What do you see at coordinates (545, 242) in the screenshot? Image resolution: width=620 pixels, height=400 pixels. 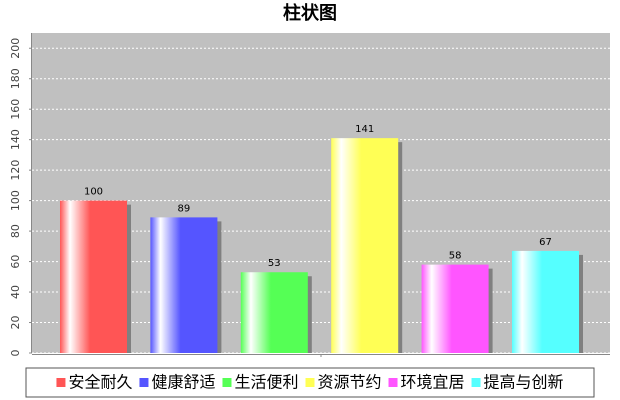 I see `value-label: 67` at bounding box center [545, 242].